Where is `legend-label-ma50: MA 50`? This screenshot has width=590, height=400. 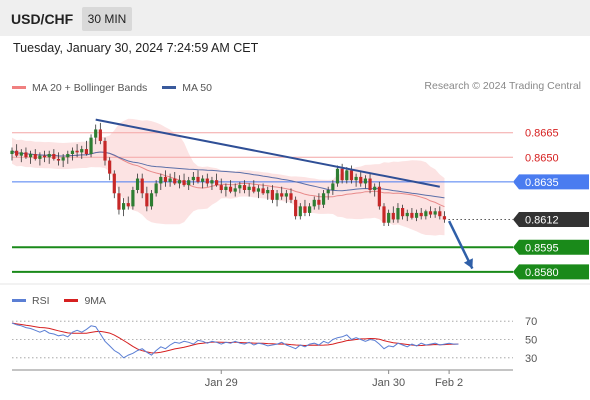
legend-label-ma50: MA 50 is located at coordinates (197, 87).